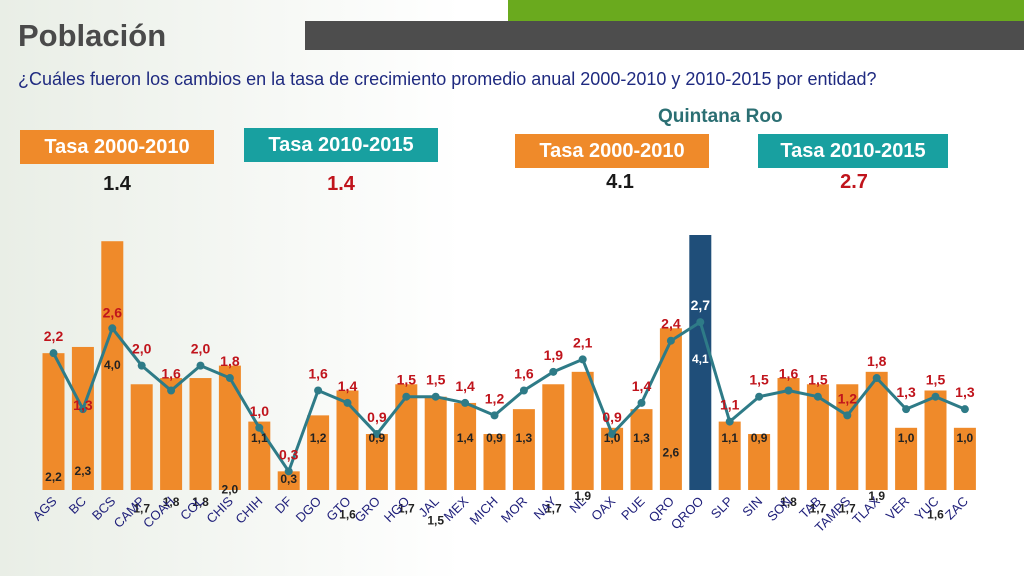 This screenshot has width=1024, height=576. I want to click on bar-label-sin: 0,9, so click(759, 438).